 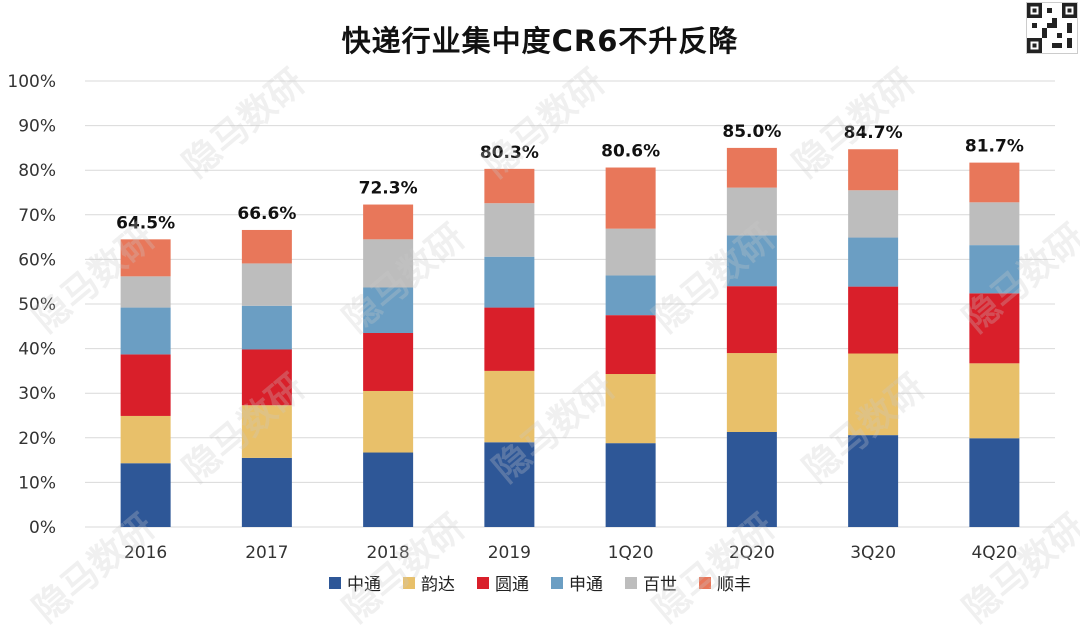 What do you see at coordinates (873, 553) in the screenshot?
I see `x-tick-label: 3Q20` at bounding box center [873, 553].